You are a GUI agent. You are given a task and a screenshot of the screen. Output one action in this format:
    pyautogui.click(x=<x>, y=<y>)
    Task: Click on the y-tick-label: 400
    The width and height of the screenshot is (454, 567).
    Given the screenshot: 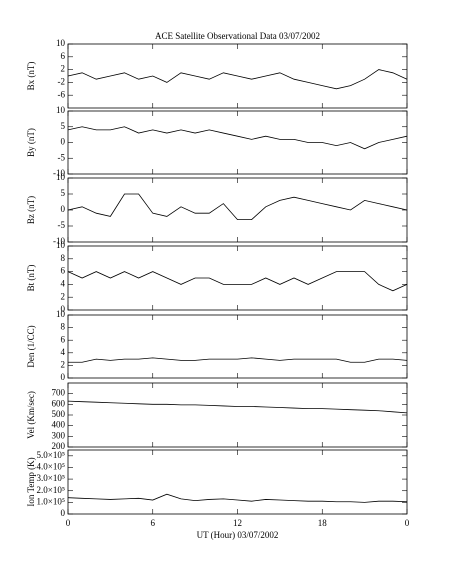 What is the action you would take?
    pyautogui.click(x=59, y=425)
    